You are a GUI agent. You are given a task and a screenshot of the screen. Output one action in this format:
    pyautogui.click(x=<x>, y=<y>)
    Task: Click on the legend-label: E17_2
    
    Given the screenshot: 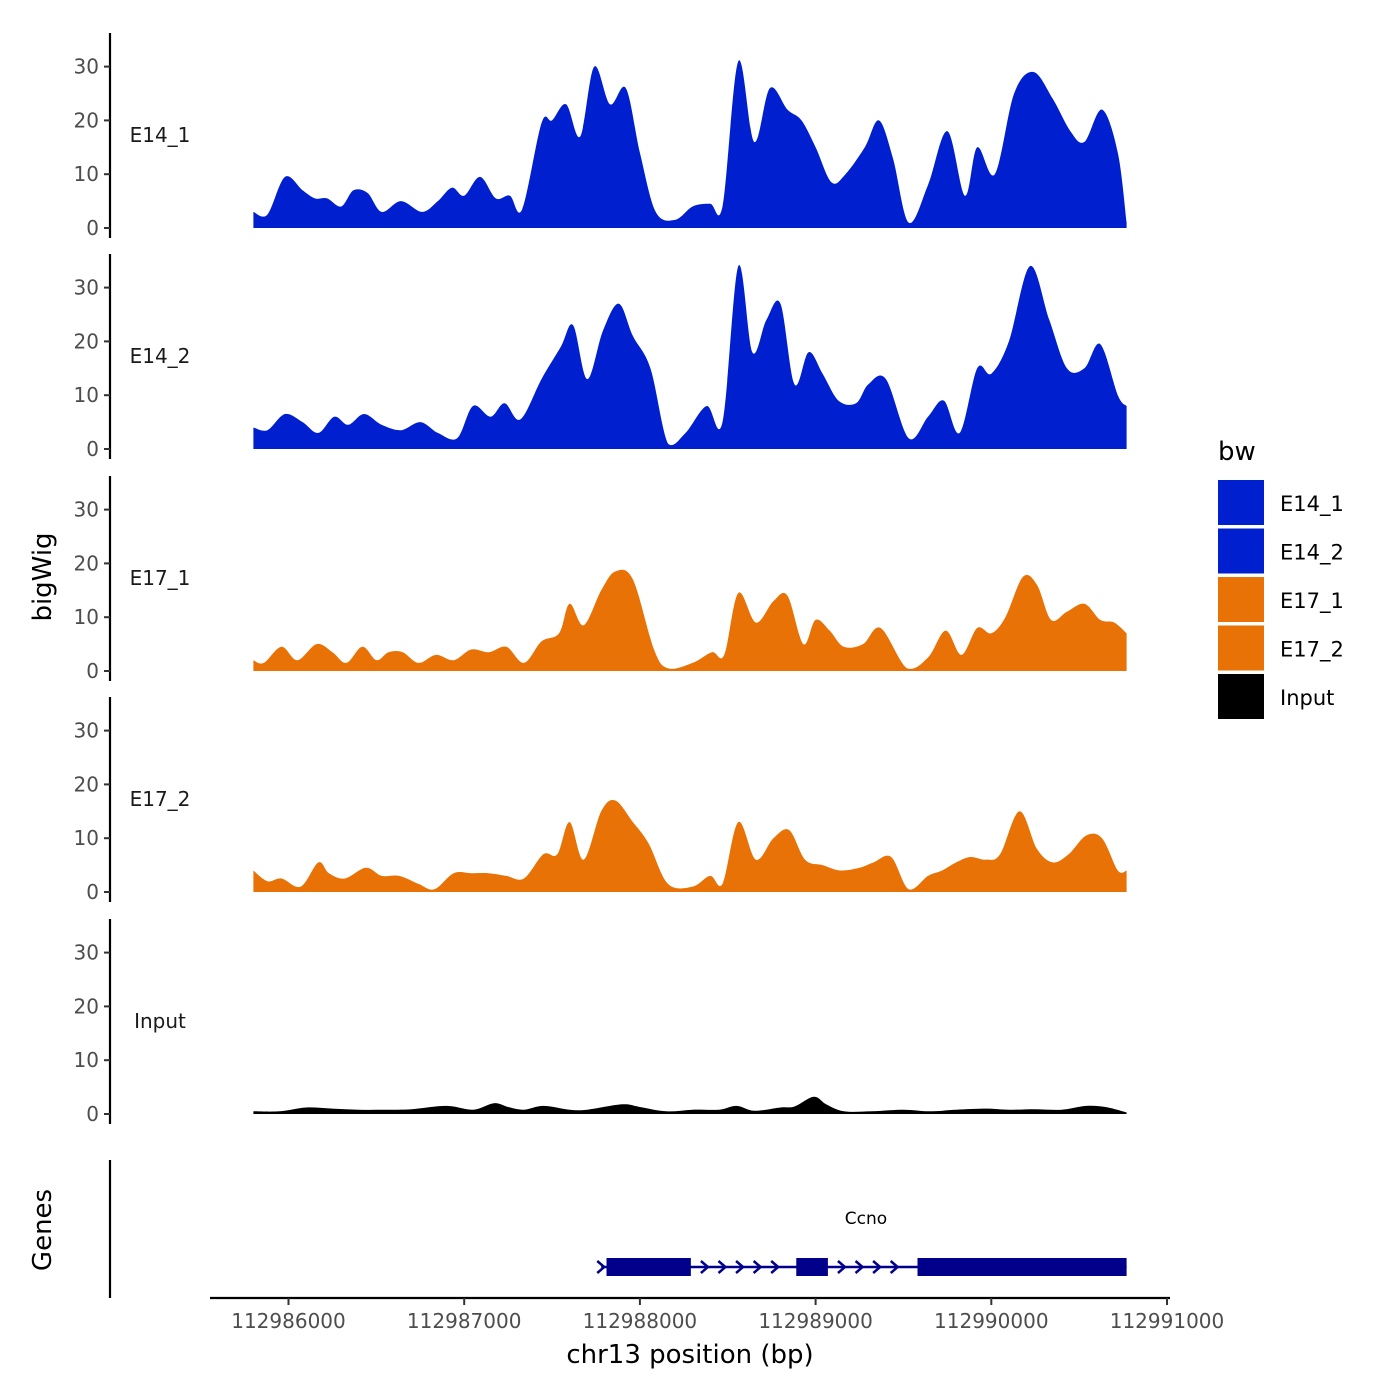 What is the action you would take?
    pyautogui.click(x=1312, y=650)
    